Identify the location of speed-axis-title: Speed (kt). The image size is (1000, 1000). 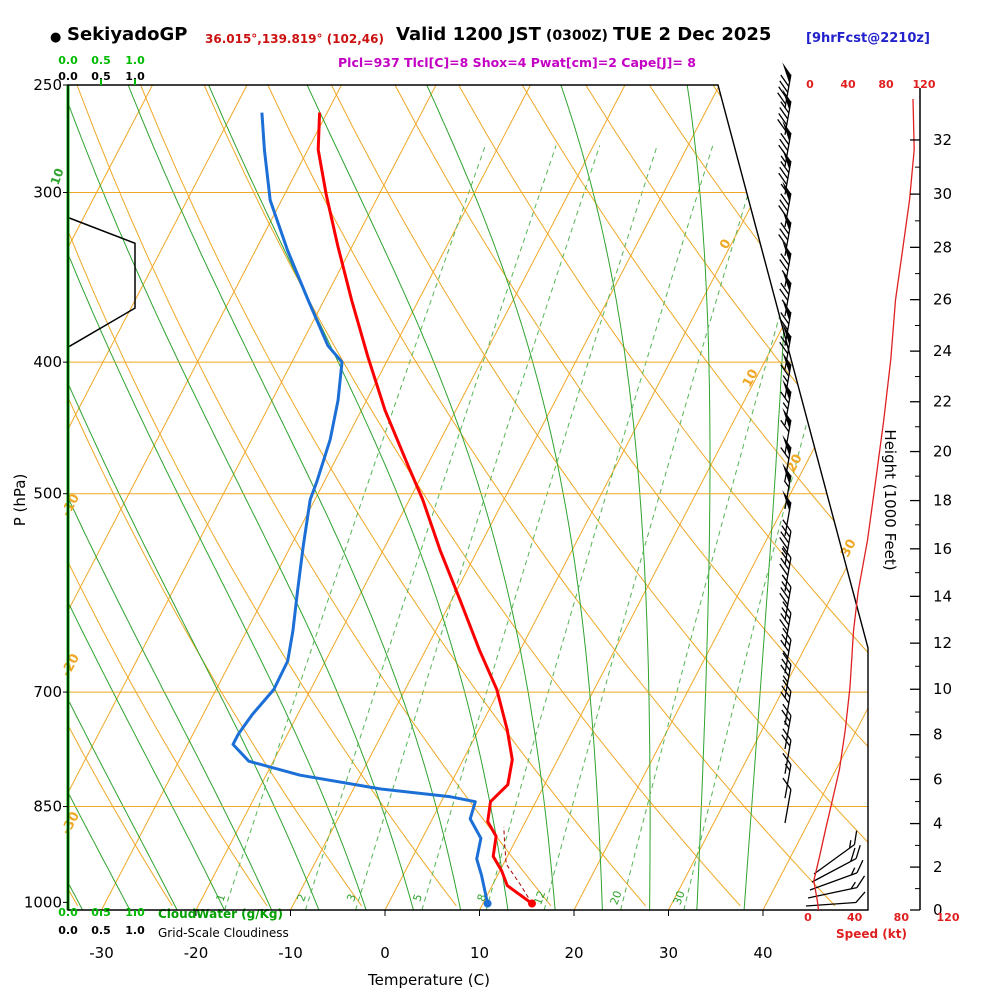
(871, 934).